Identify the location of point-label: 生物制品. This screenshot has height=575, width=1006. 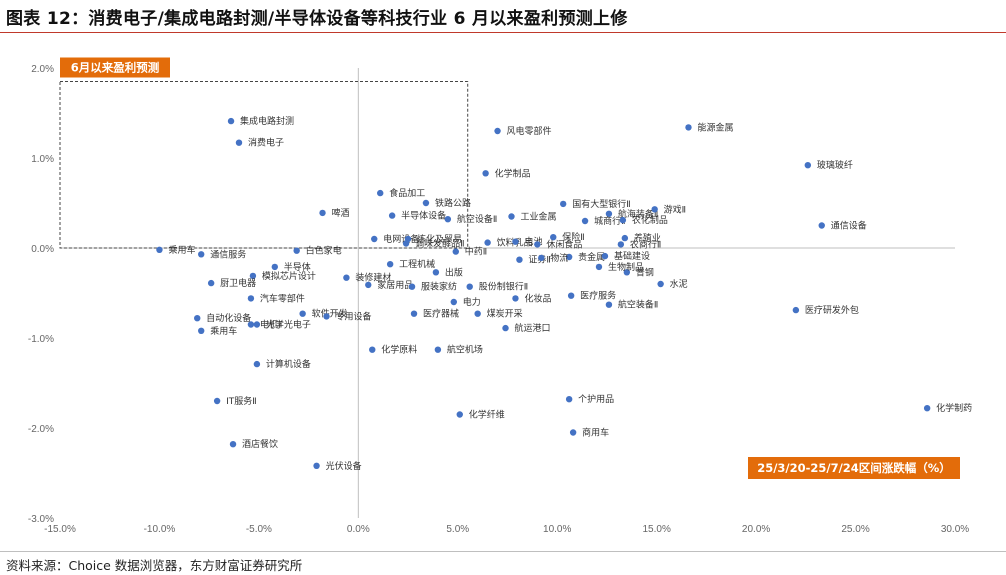
(626, 267).